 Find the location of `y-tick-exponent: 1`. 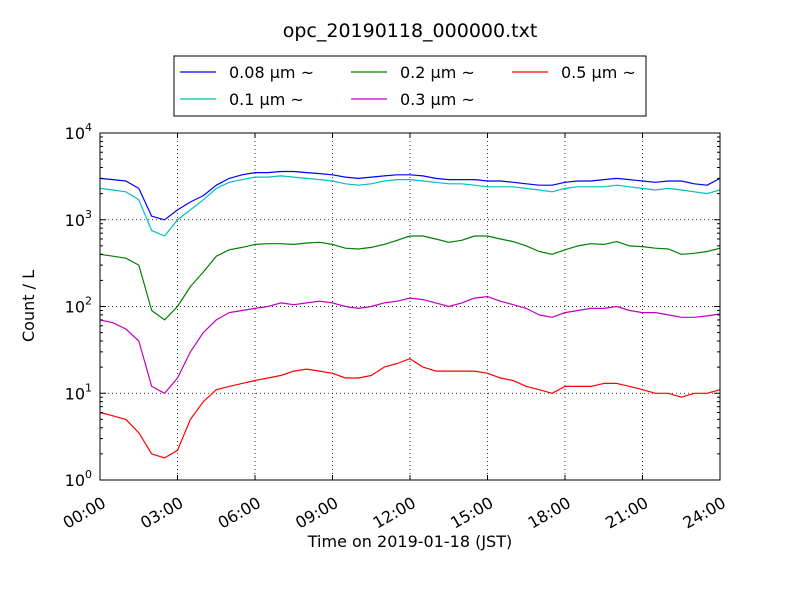

y-tick-exponent: 1 is located at coordinates (88, 387).